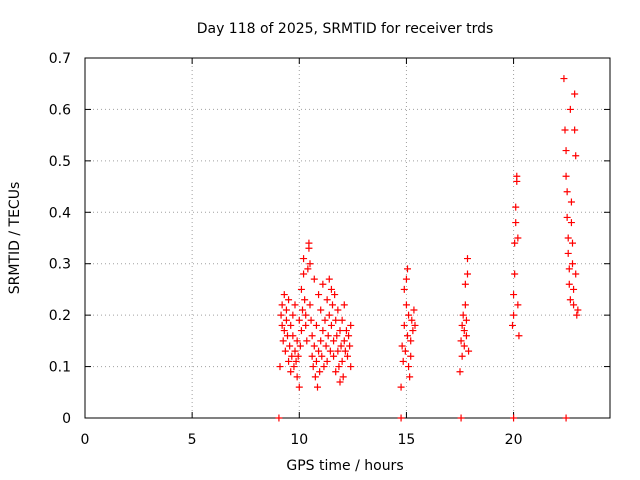 The height and width of the screenshot is (480, 640). What do you see at coordinates (60, 265) in the screenshot?
I see `y-tick-label: 0.3` at bounding box center [60, 265].